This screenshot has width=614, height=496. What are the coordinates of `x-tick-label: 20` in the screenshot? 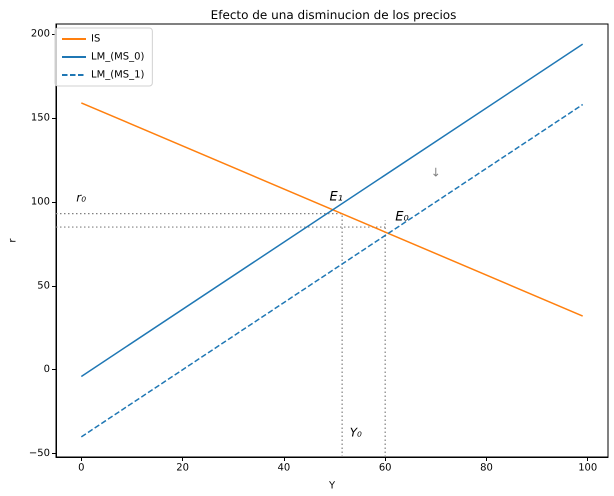 It's located at (182, 468).